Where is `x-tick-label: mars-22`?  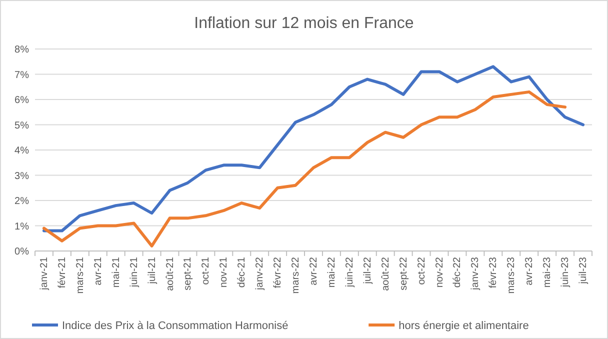
x-tick-label: mars-22 is located at coordinates (296, 275).